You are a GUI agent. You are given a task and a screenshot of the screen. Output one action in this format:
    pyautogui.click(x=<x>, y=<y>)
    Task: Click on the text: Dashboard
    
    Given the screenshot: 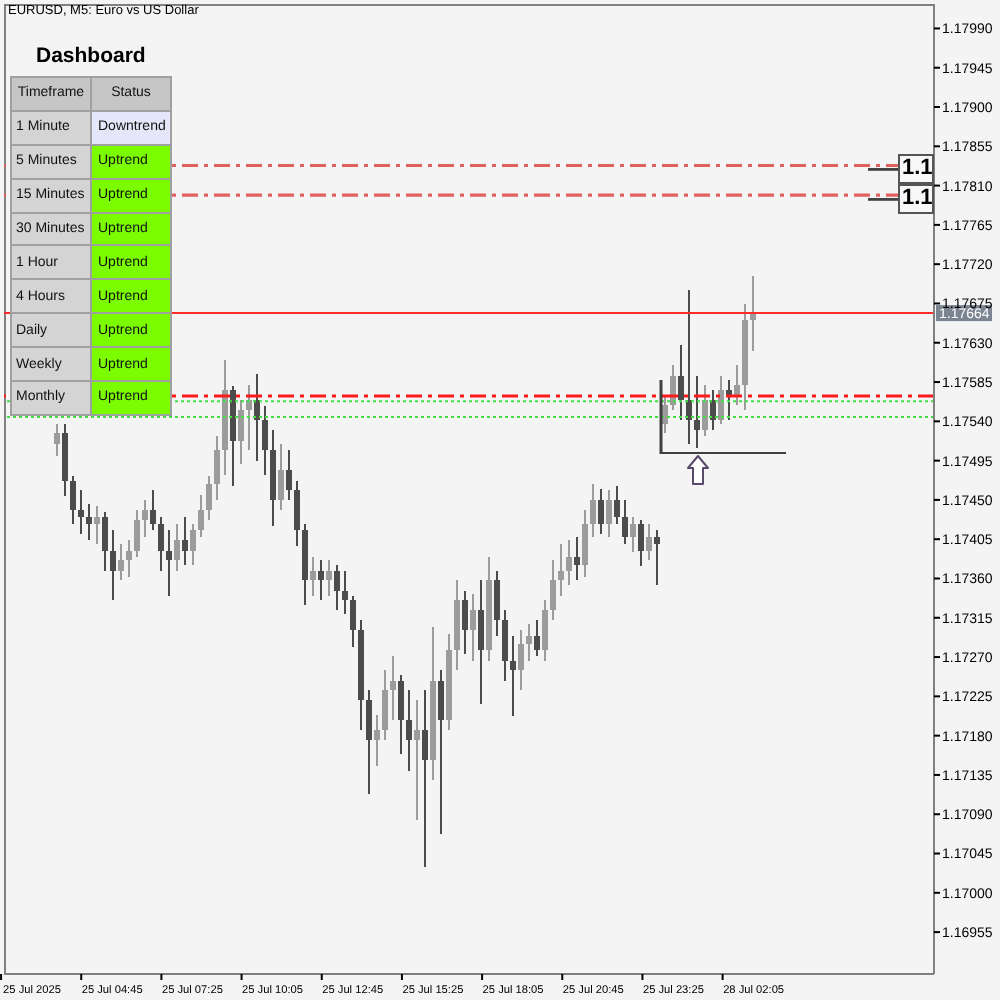 What is the action you would take?
    pyautogui.click(x=91, y=57)
    